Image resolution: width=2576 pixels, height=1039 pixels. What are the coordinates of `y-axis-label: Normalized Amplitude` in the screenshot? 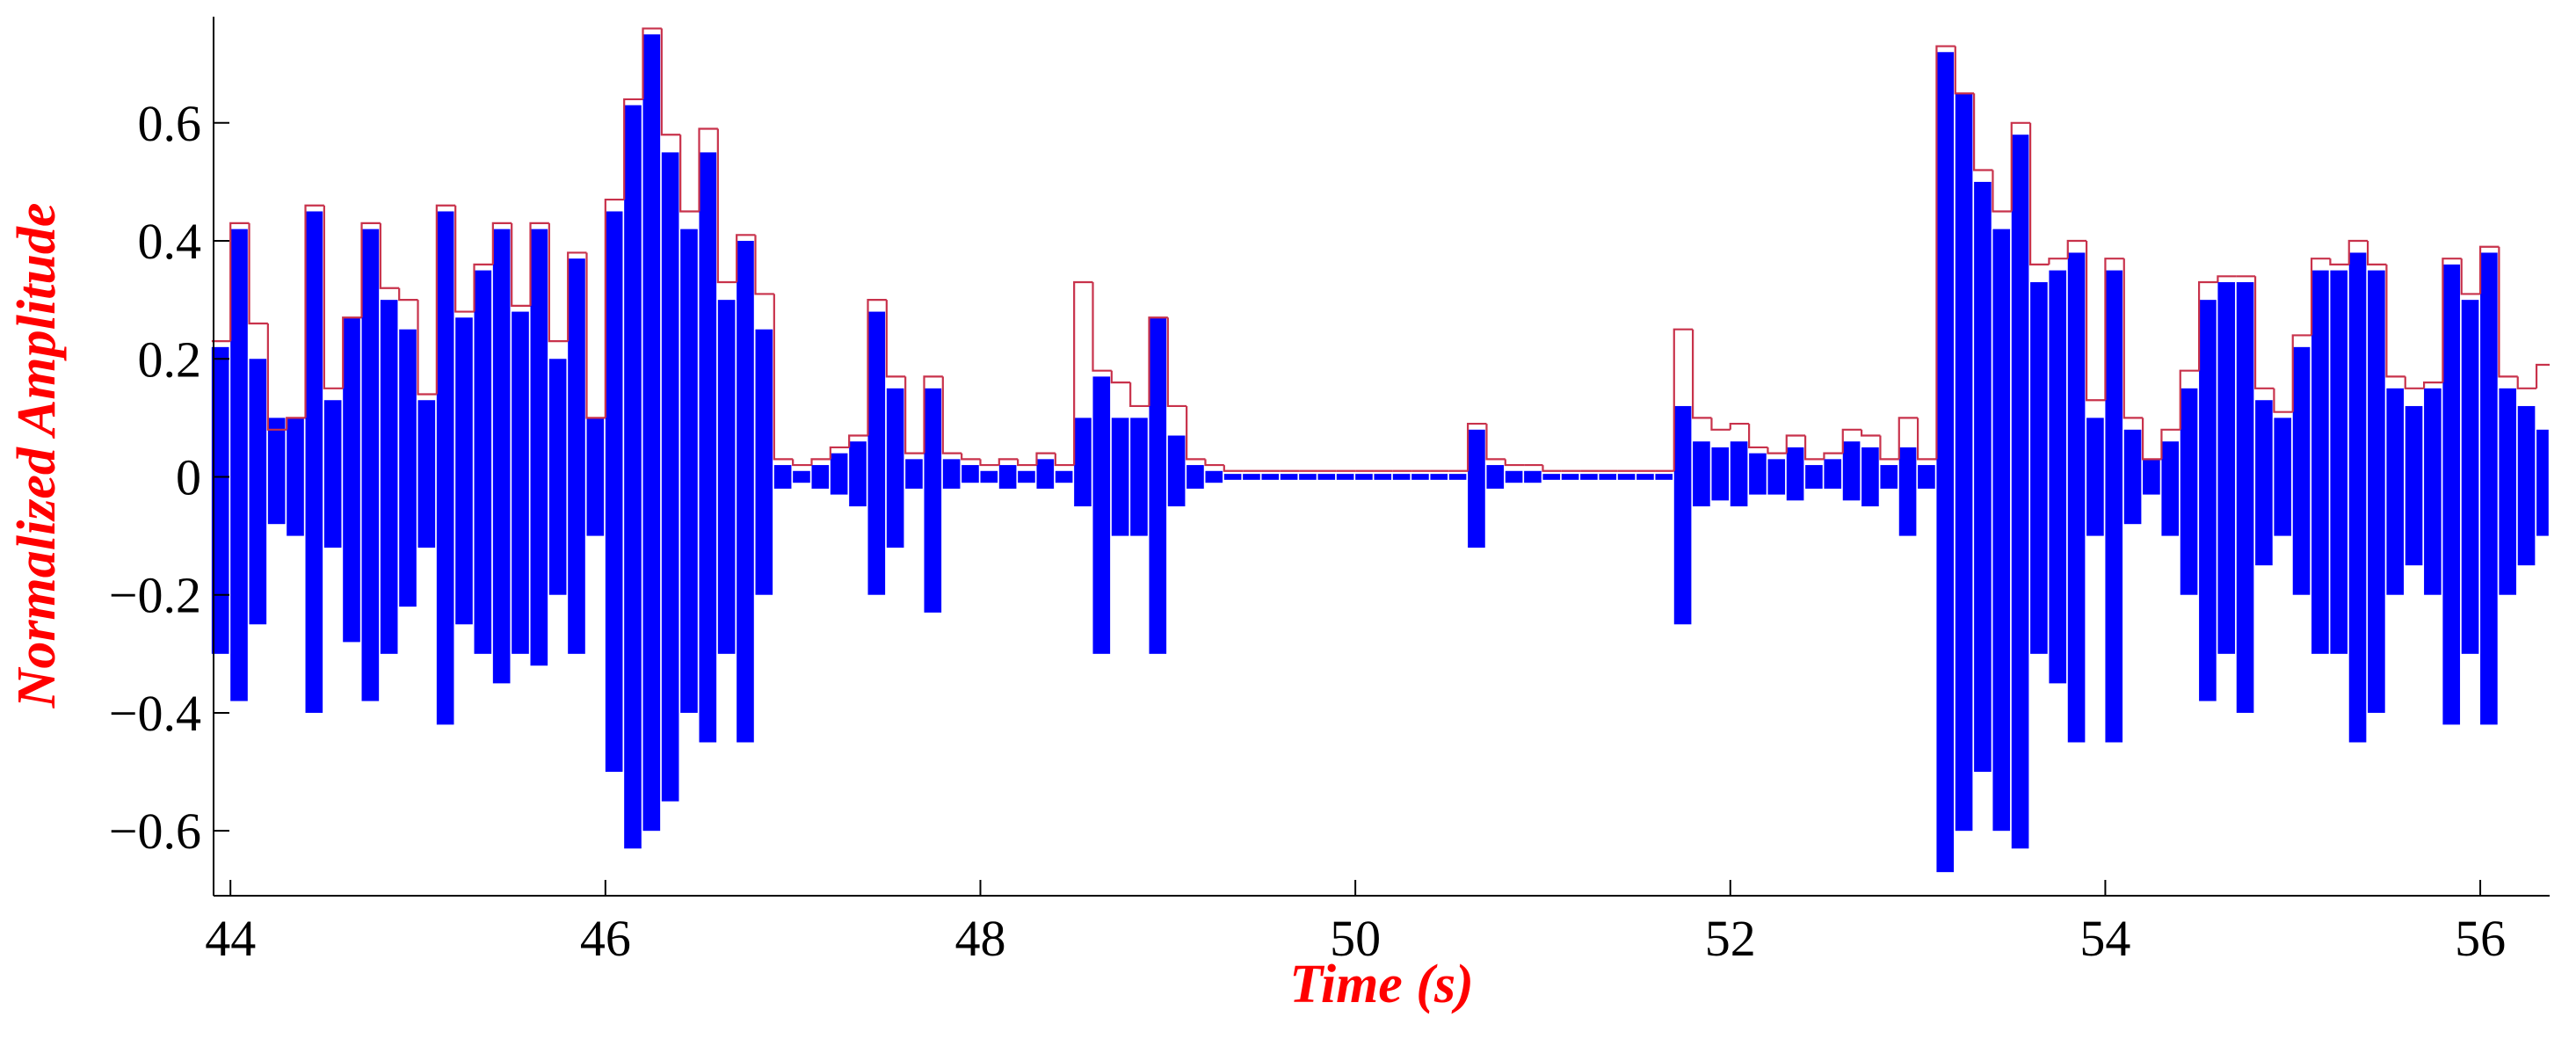 It's located at (37, 456).